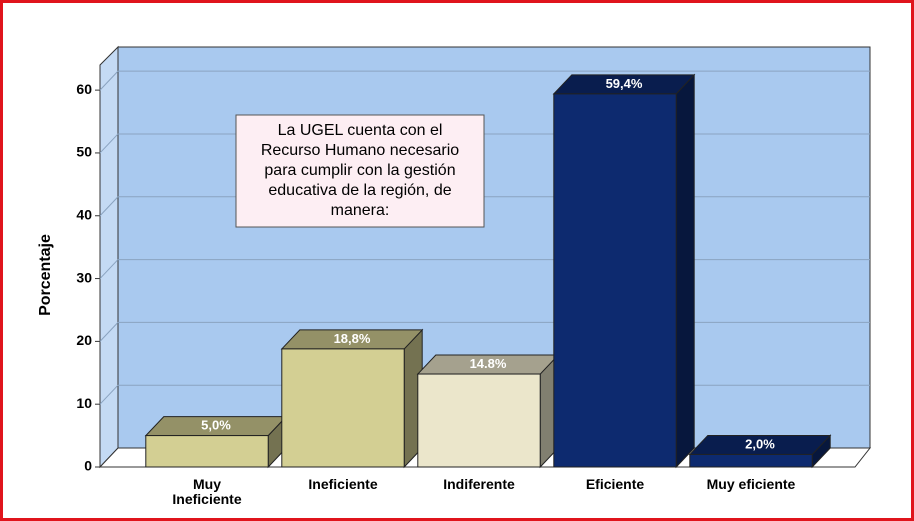 This screenshot has width=914, height=521. I want to click on annotation-box, so click(360, 171).